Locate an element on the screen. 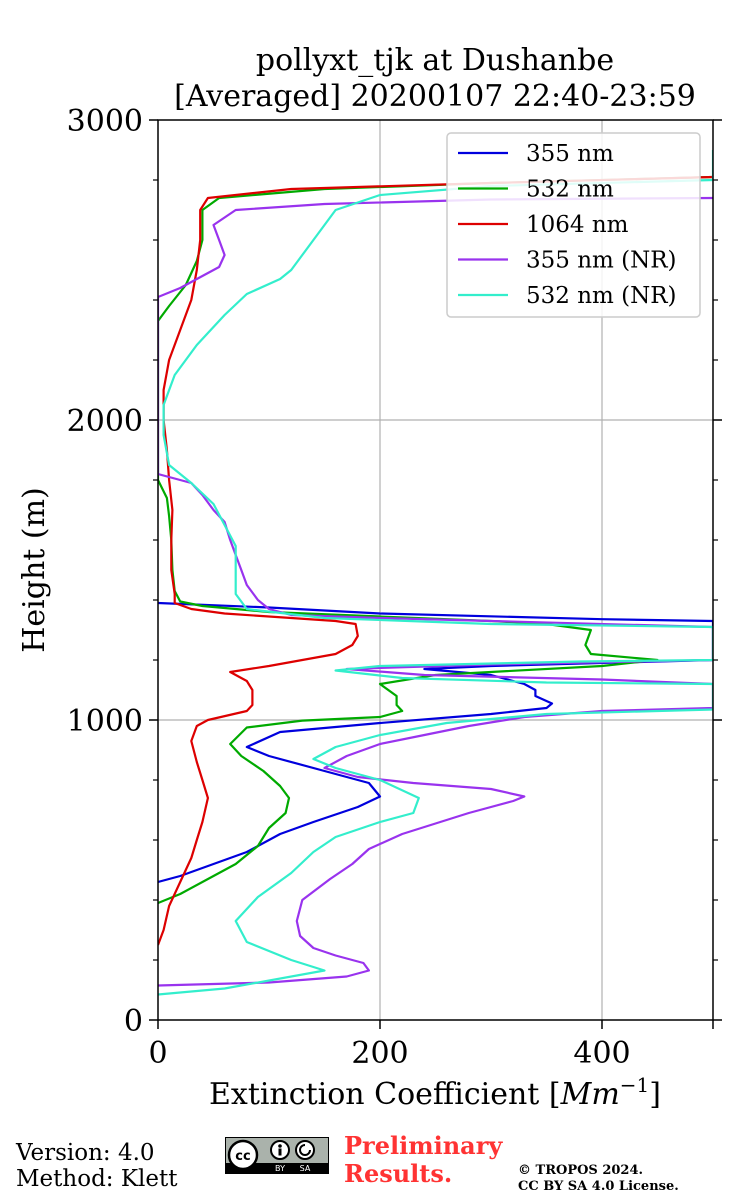  y-tick-label-1000: 1000 is located at coordinates (105, 721).